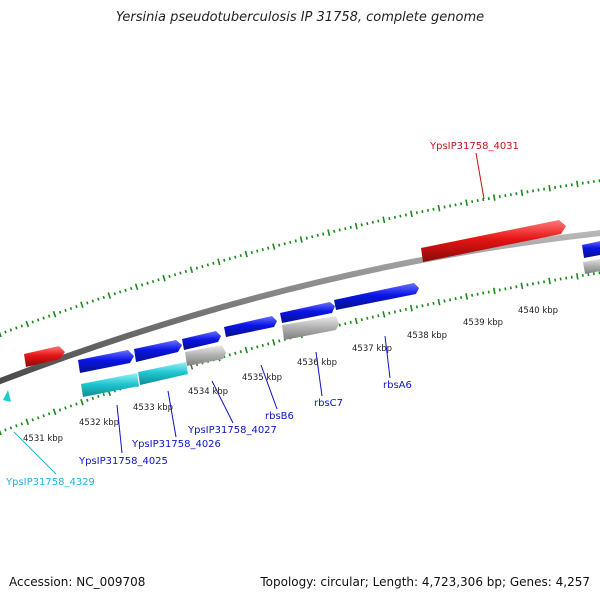 Image resolution: width=600 pixels, height=600 pixels. I want to click on gene-label-rbsb6: rbsB6, so click(279, 416).